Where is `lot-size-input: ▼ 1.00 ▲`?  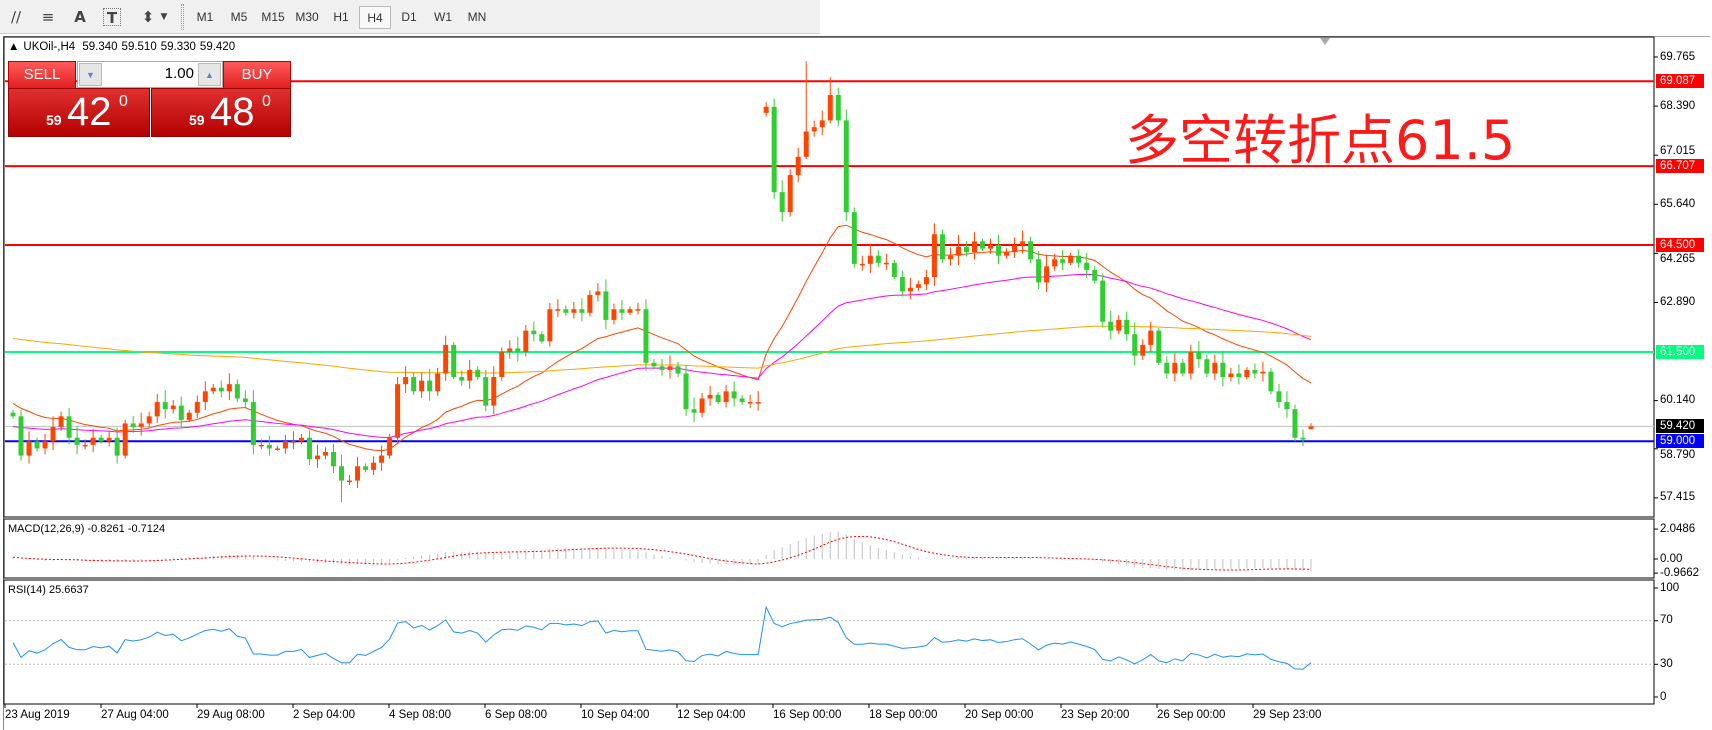
lot-size-input: ▼ 1.00 ▲ is located at coordinates (150, 74).